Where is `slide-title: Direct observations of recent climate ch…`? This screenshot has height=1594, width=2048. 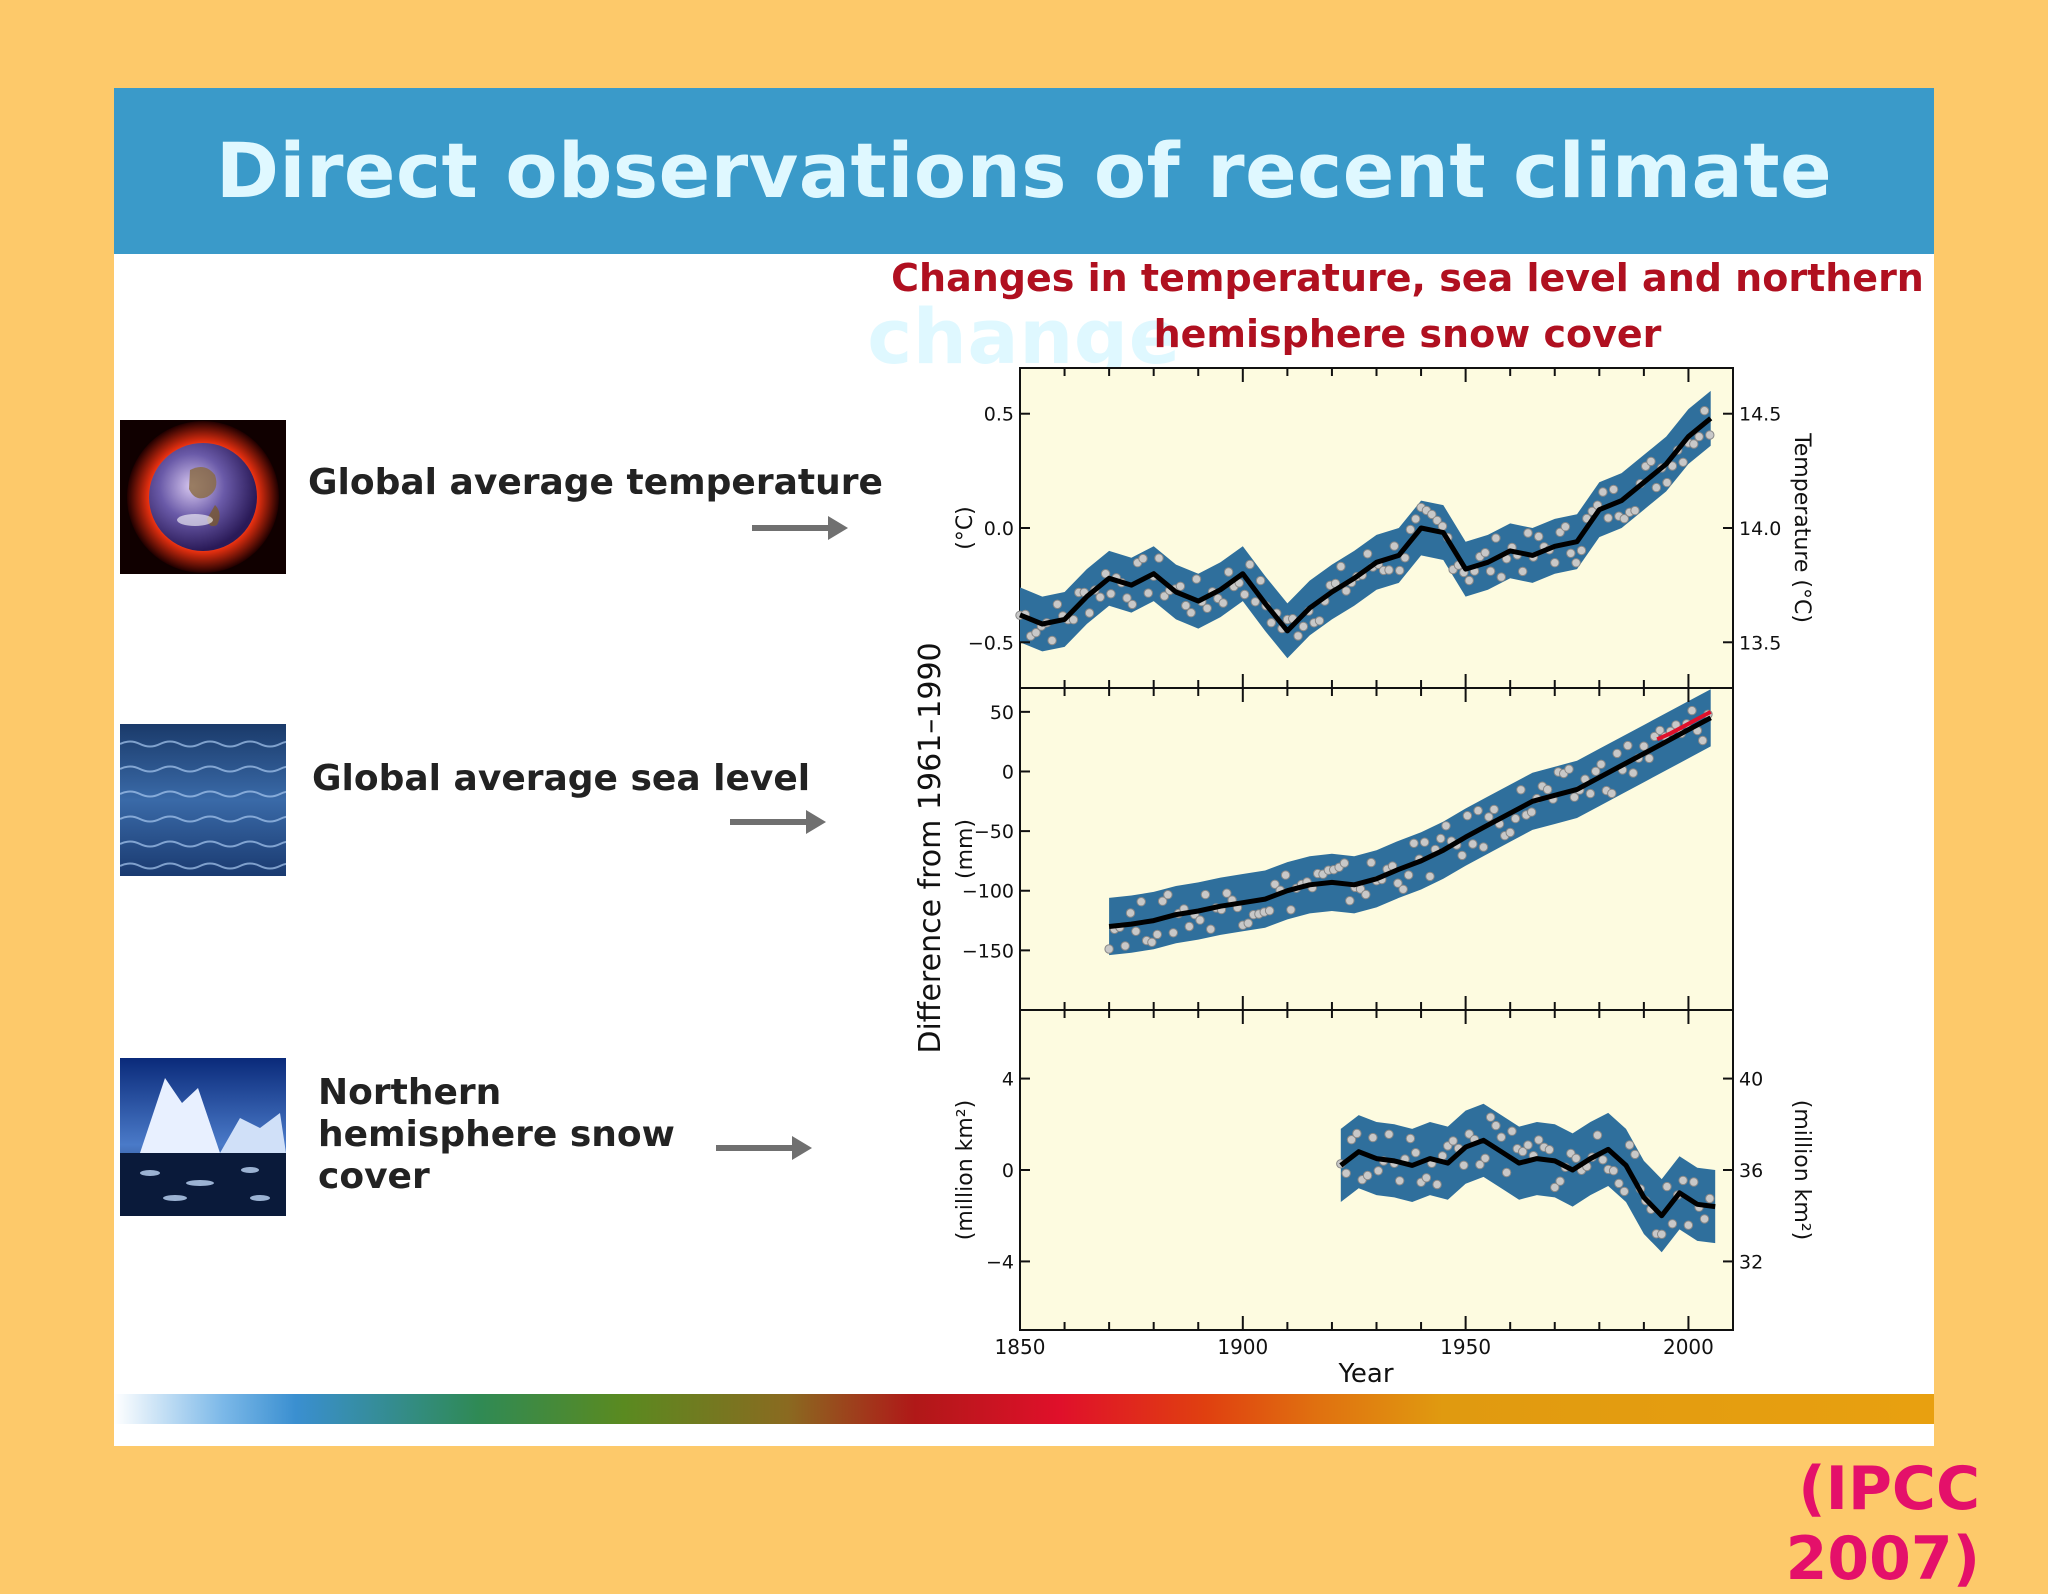
slide-title: Direct observations of recent climate ch… is located at coordinates (1024, 253).